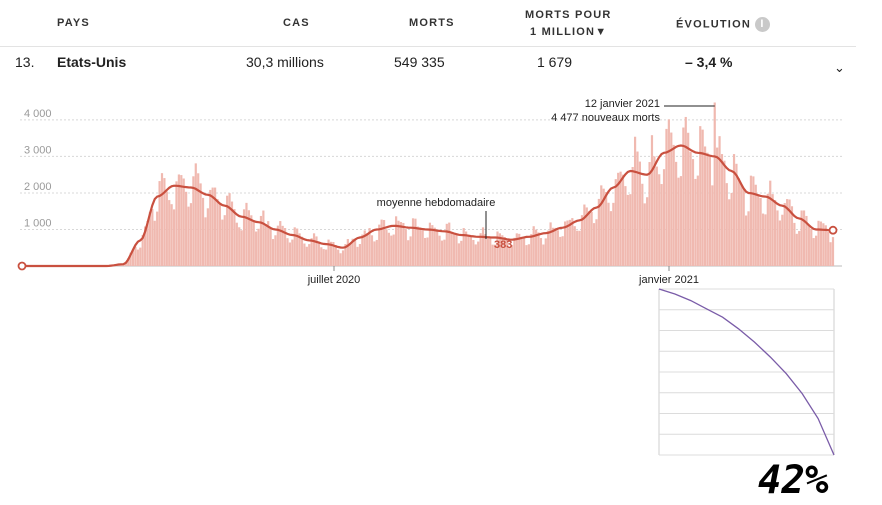 The image size is (882, 505). What do you see at coordinates (568, 15) in the screenshot?
I see `header-morts-pour: MORTS POUR` at bounding box center [568, 15].